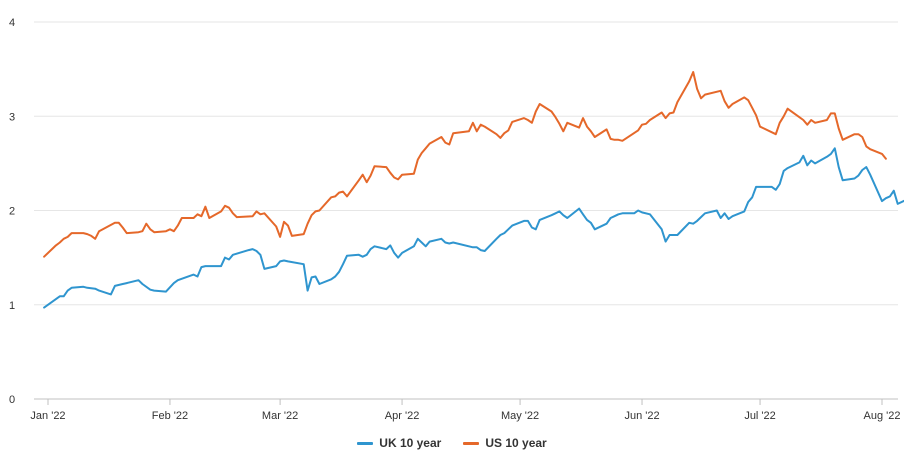  What do you see at coordinates (516, 443) in the screenshot?
I see `legend-label-us: US 10 year` at bounding box center [516, 443].